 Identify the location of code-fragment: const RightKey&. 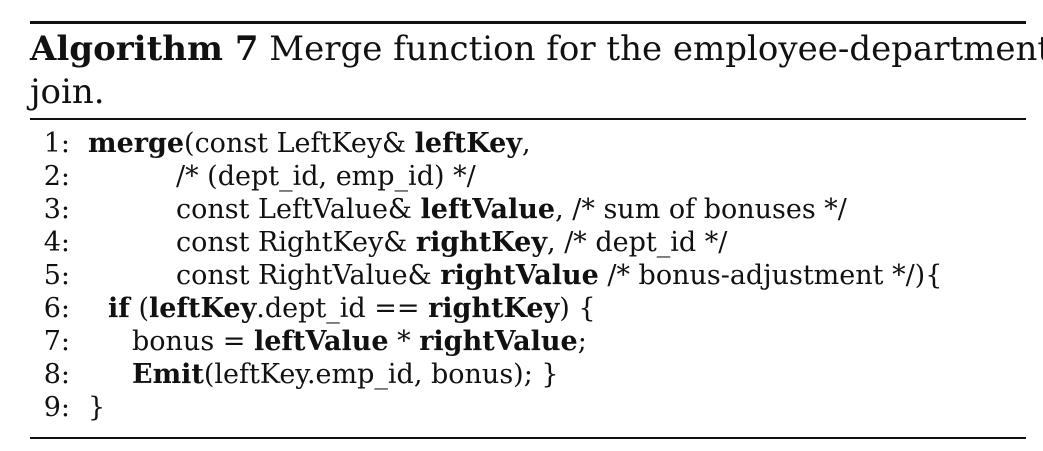
(296, 242).